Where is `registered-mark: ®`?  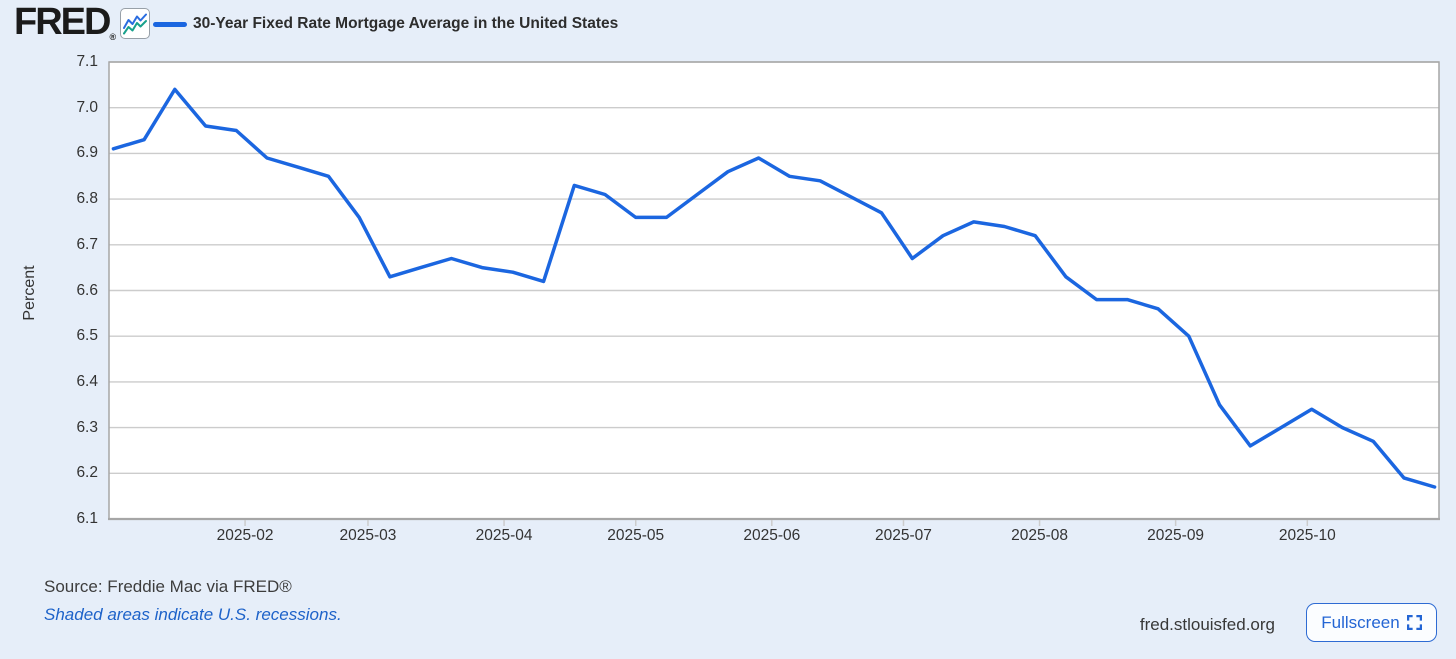 registered-mark: ® is located at coordinates (113, 37).